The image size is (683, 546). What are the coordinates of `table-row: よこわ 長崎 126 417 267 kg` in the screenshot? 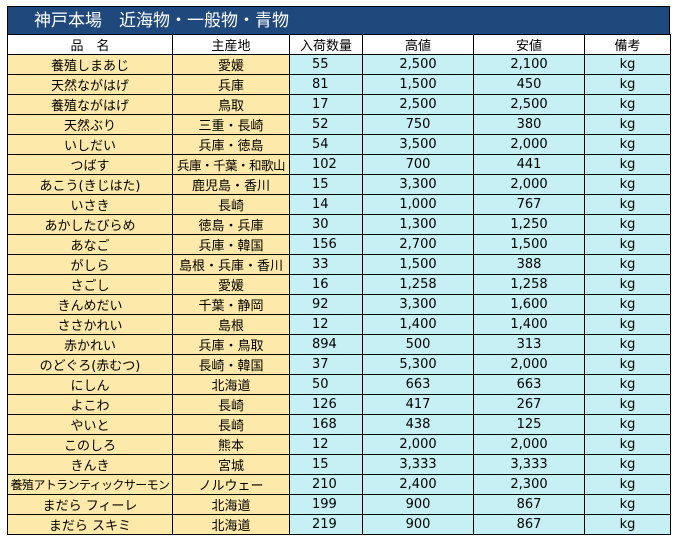 It's located at (339, 404).